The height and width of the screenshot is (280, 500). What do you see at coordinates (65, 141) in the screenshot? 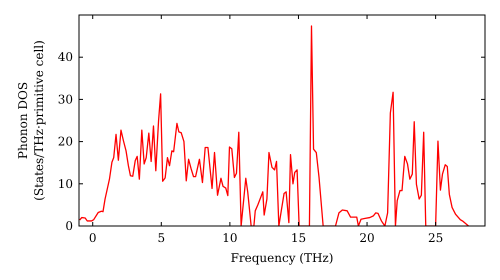
I see `y-tick-label: 20` at bounding box center [65, 141].